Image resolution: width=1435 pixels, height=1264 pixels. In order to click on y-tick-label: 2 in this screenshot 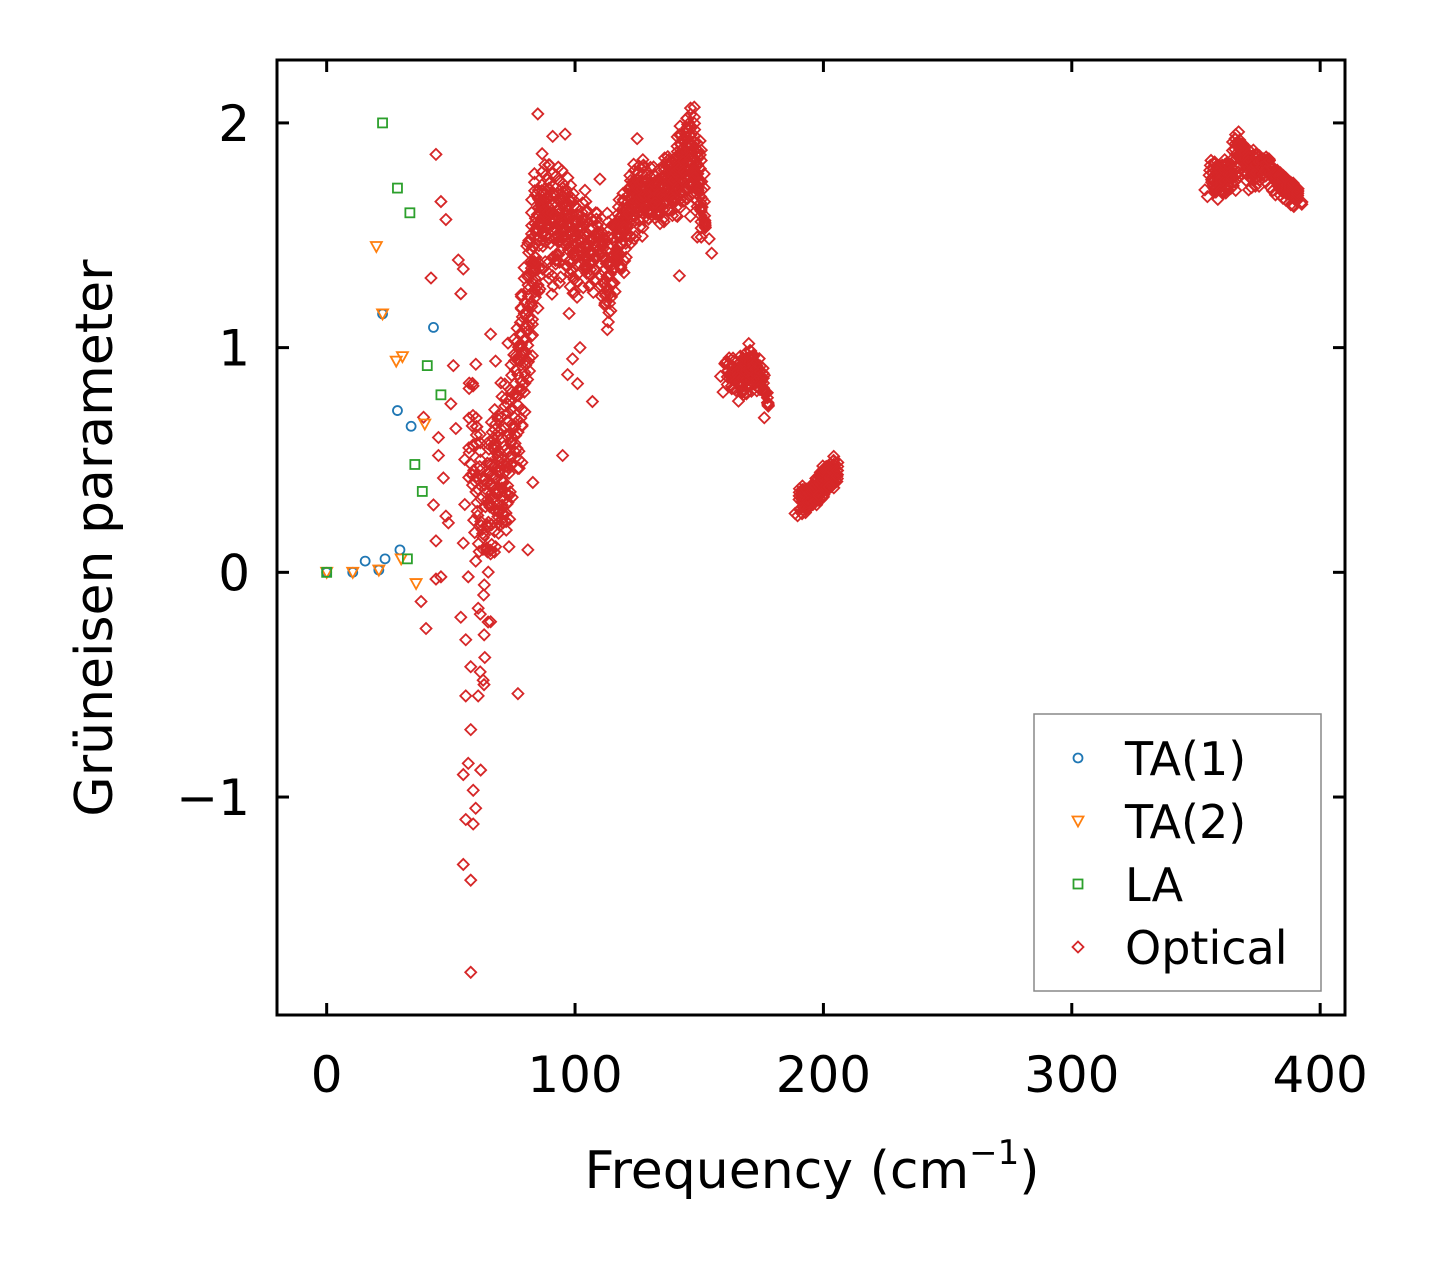, I will do `click(234, 124)`.